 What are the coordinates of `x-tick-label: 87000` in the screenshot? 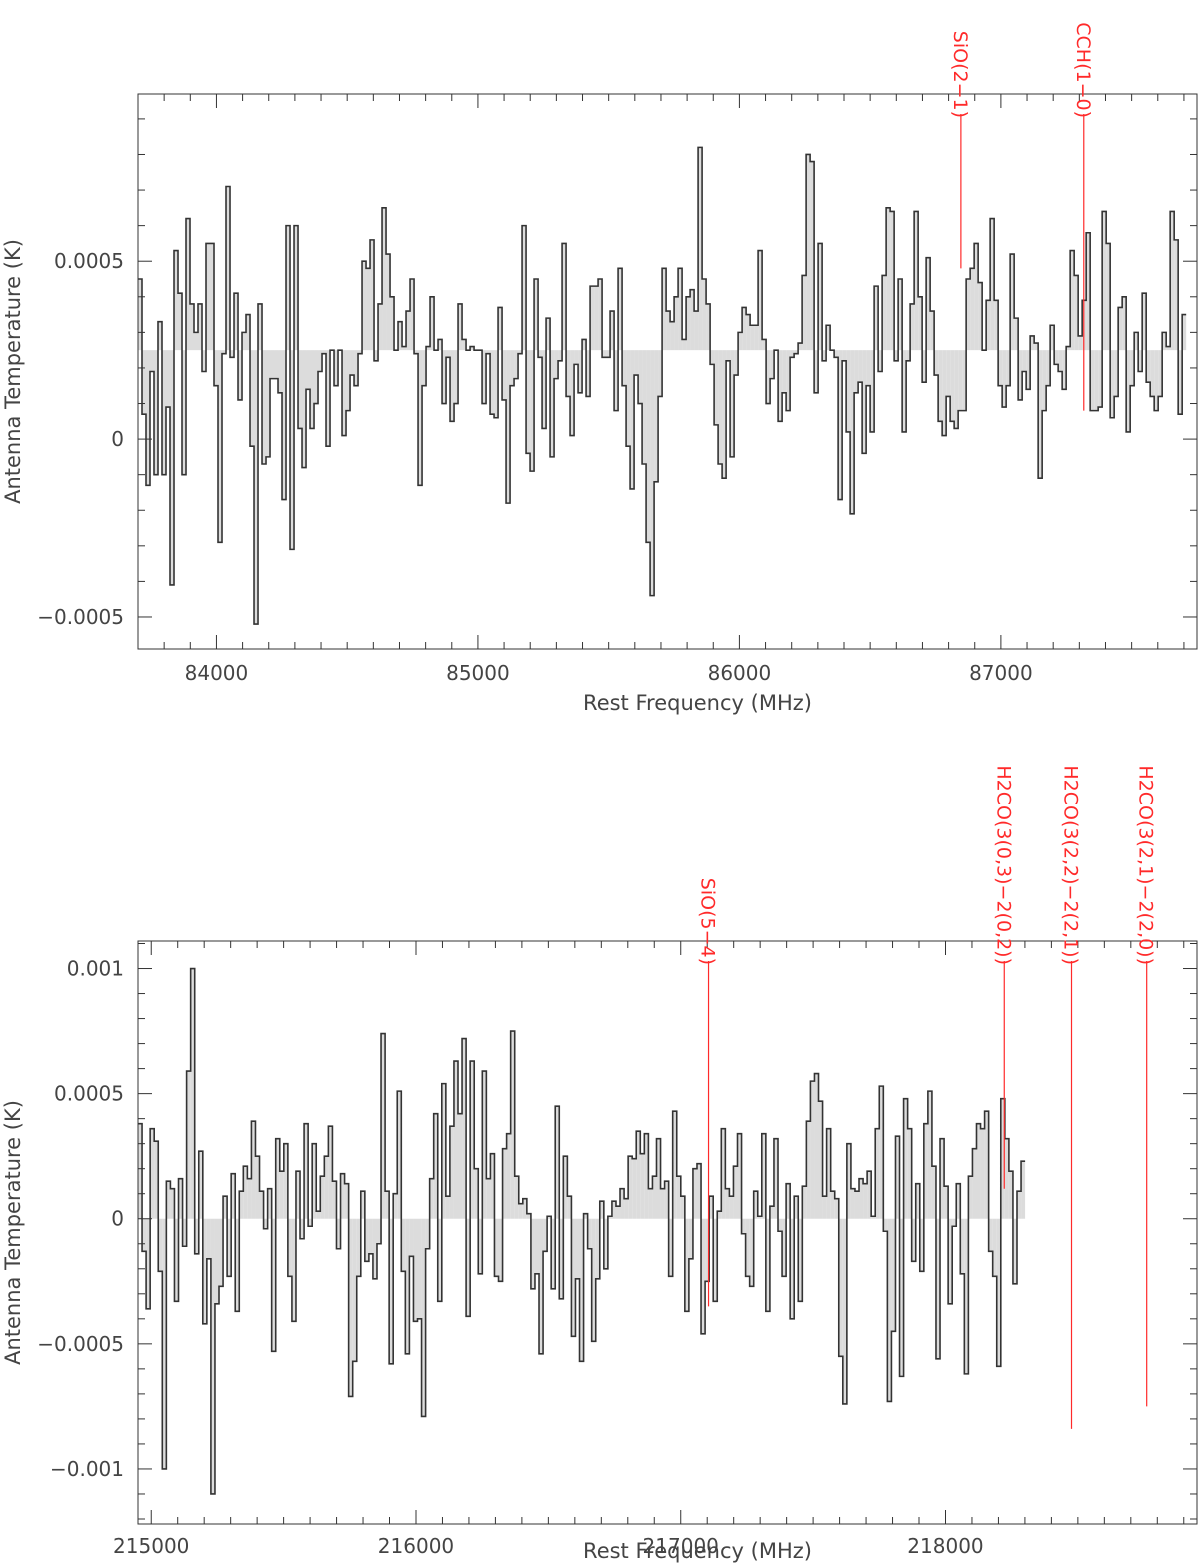 It's located at (1001, 673).